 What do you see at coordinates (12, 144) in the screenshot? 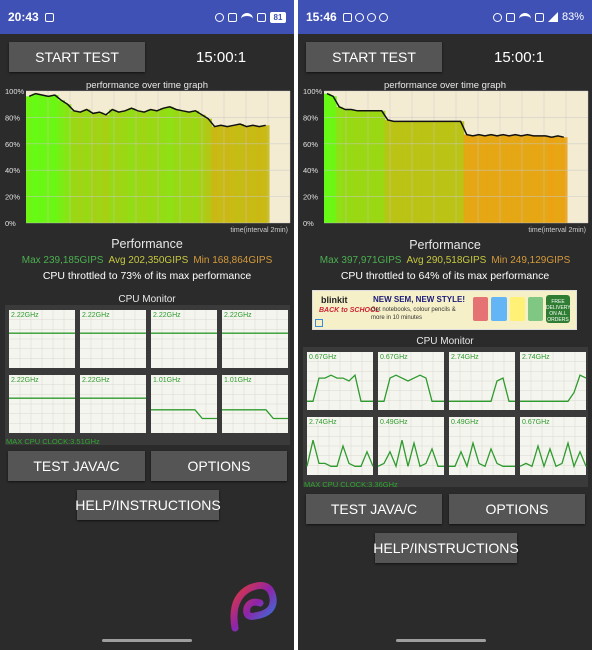
I see `y-tick-label: 60%` at bounding box center [12, 144].